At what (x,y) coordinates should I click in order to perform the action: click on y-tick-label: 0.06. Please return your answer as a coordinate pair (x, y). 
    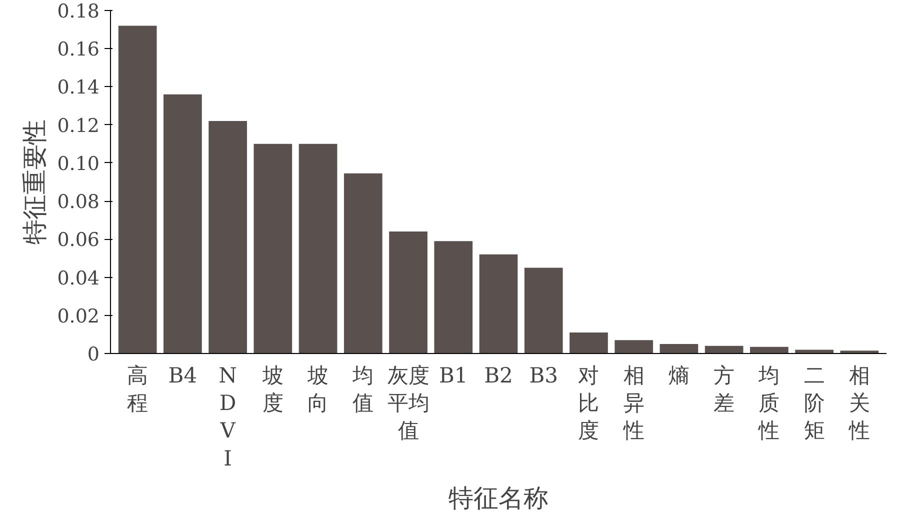
    Looking at the image, I should click on (78, 240).